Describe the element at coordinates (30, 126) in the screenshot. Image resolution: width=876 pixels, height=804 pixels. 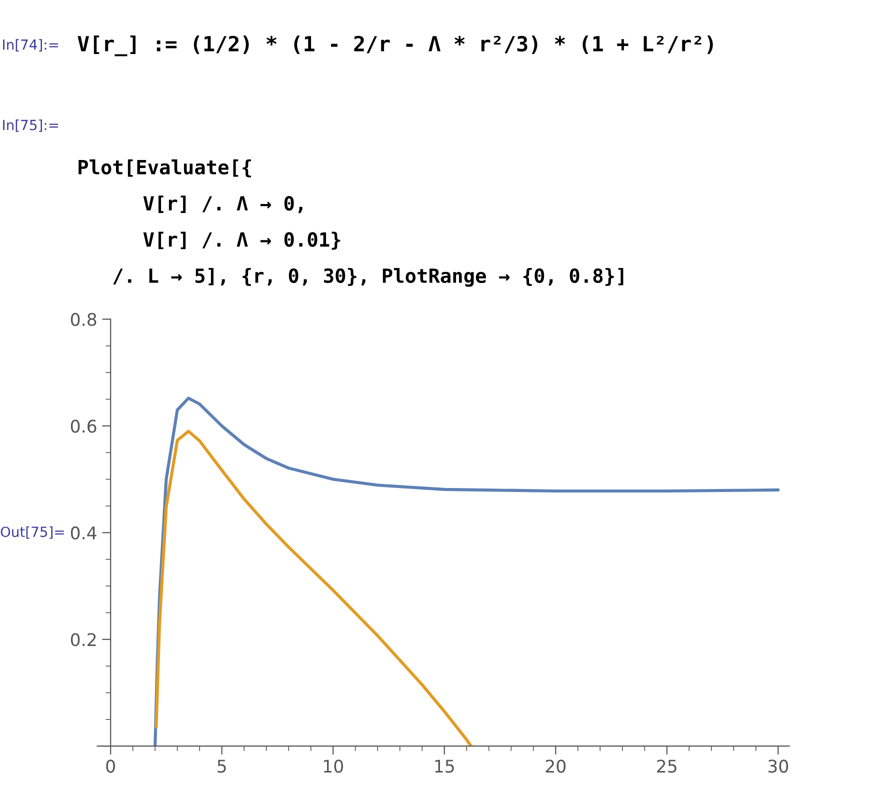
I see `text: In[75]:=` at that location.